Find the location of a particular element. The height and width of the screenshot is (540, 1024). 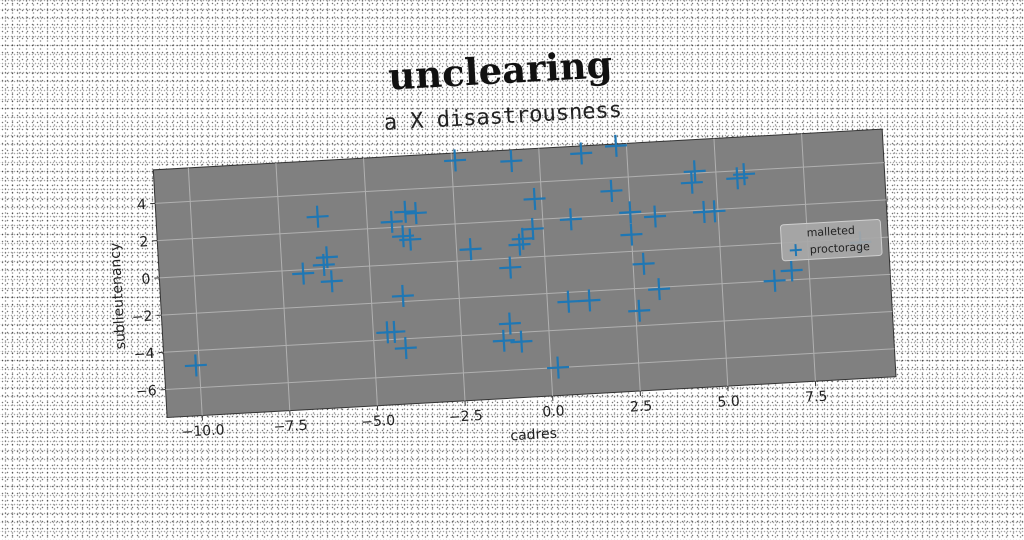

y-tick-label: 4 is located at coordinates (142, 205).